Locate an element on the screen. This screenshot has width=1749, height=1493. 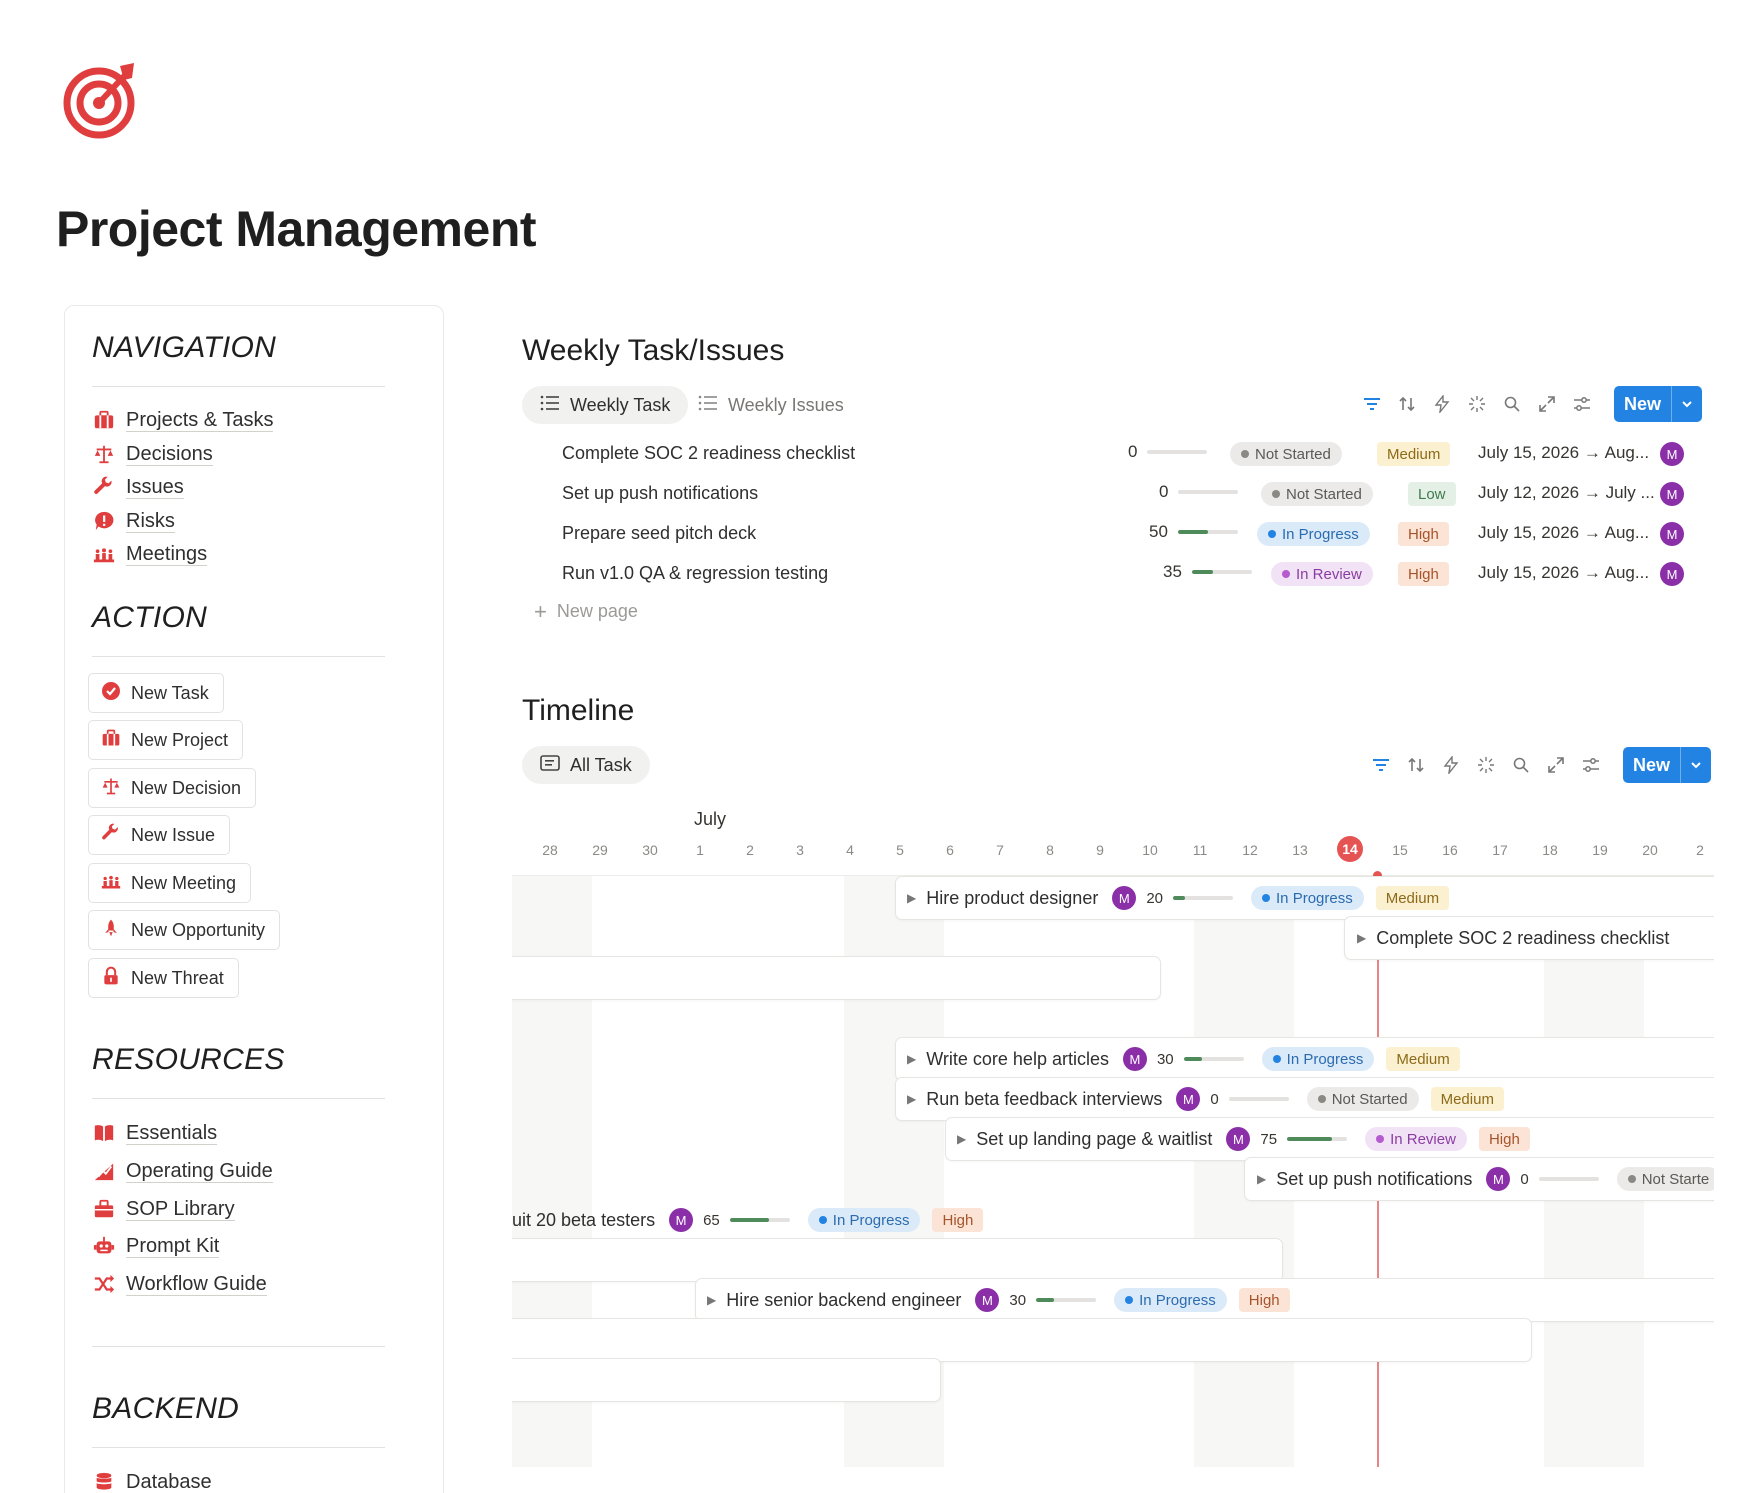
task-name: Run v1.0 QA & regression testing is located at coordinates (695, 573).